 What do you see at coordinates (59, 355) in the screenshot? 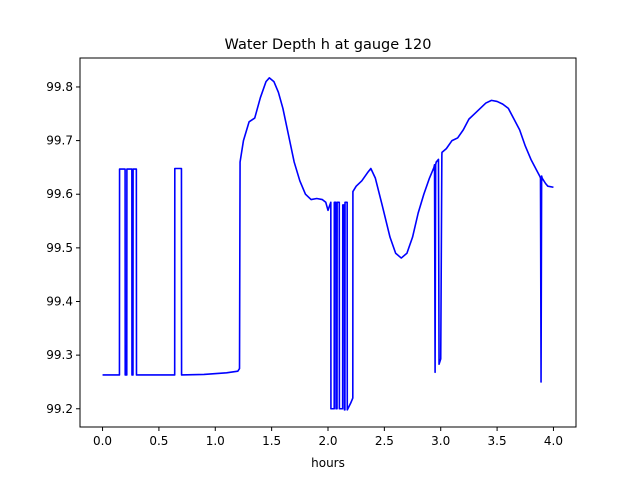
I see `y-tick-label: 99.3` at bounding box center [59, 355].